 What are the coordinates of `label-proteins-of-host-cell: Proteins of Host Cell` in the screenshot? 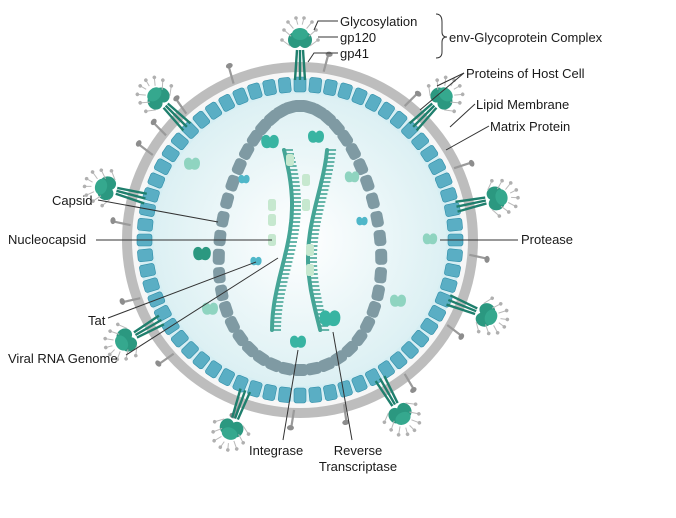 It's located at (525, 73).